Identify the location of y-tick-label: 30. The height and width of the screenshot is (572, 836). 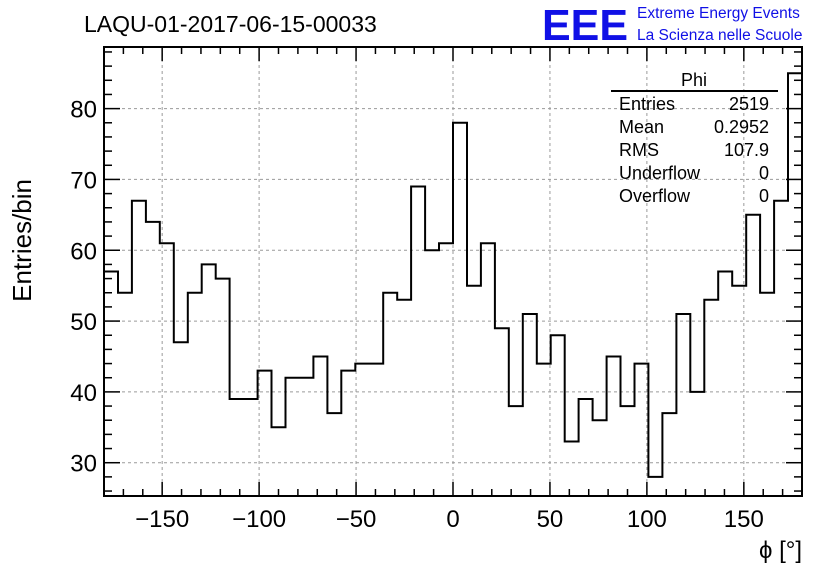
(83, 464).